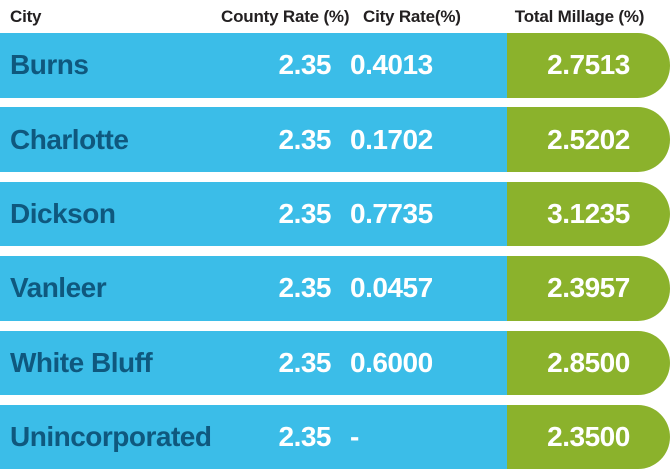  What do you see at coordinates (391, 214) in the screenshot?
I see `city-rate-value: 0.7735` at bounding box center [391, 214].